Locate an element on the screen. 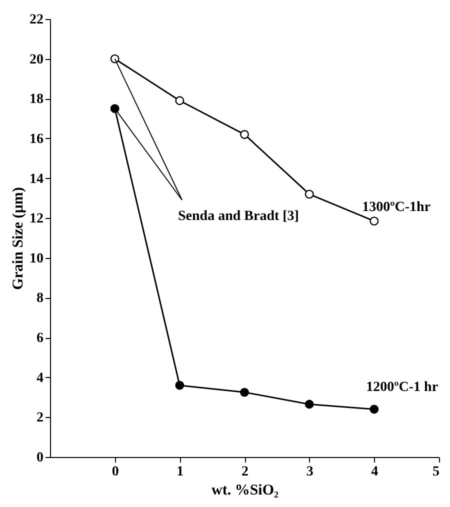 The width and height of the screenshot is (450, 507). y-tick-label: 22 is located at coordinates (37, 20).